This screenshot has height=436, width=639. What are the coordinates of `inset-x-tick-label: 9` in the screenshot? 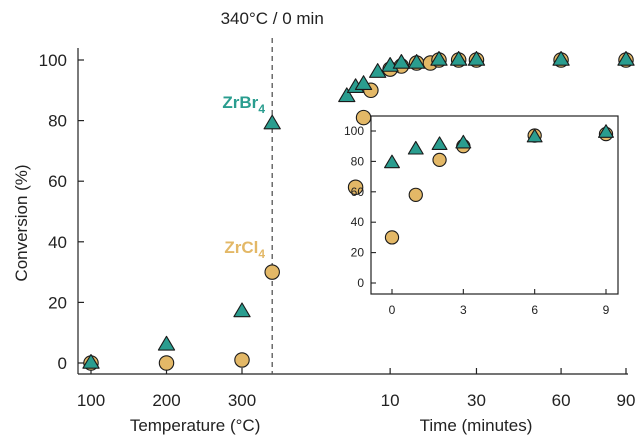 It's located at (606, 310).